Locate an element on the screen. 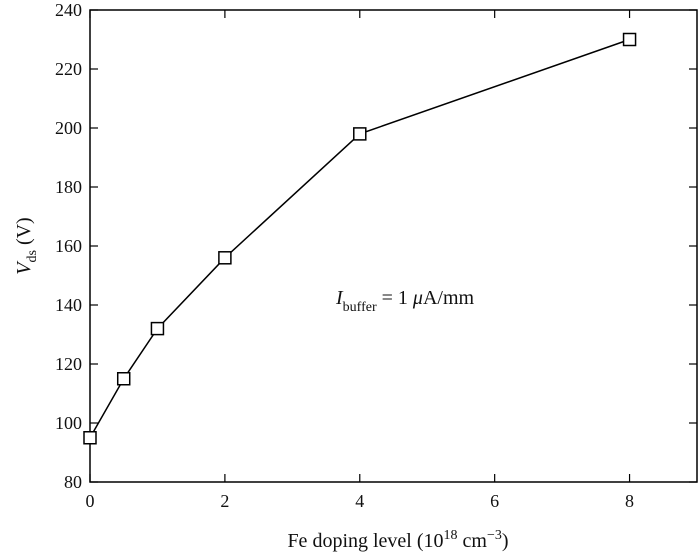 This screenshot has height=555, width=700. y-axis-label-unit: (V) is located at coordinates (24, 233).